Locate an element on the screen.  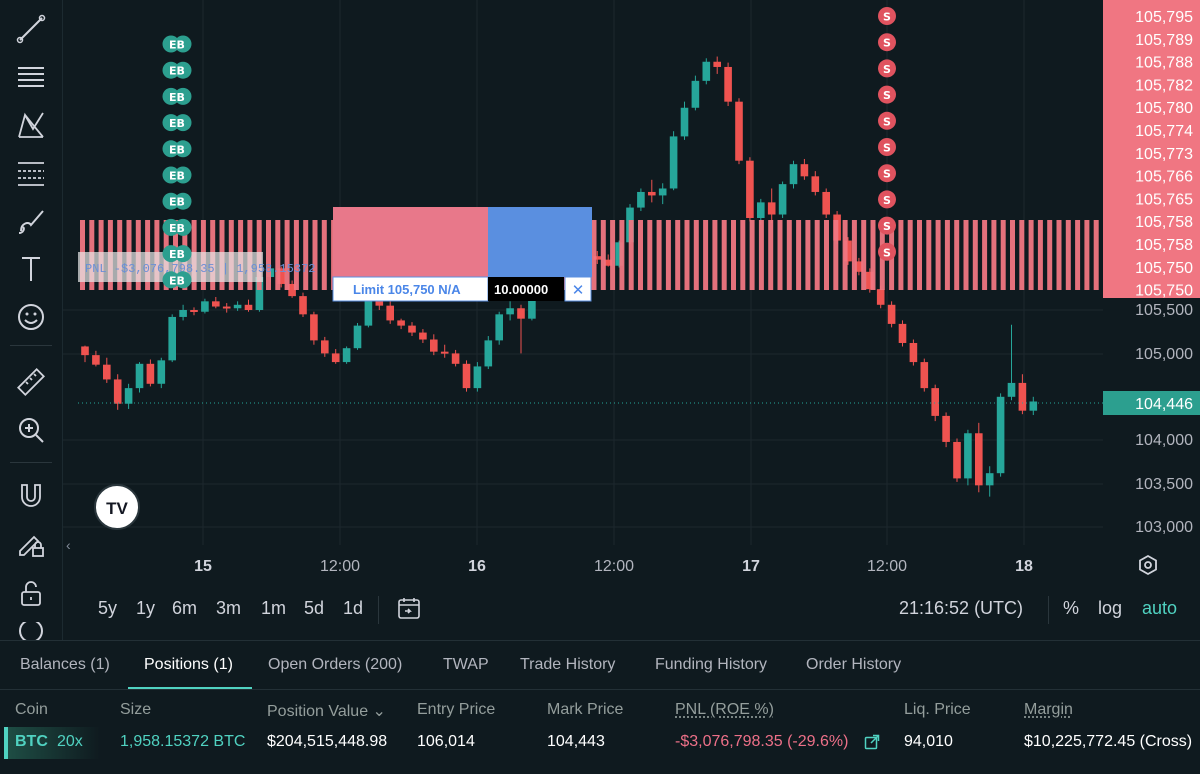
tab-twap: TWAP is located at coordinates (466, 664).